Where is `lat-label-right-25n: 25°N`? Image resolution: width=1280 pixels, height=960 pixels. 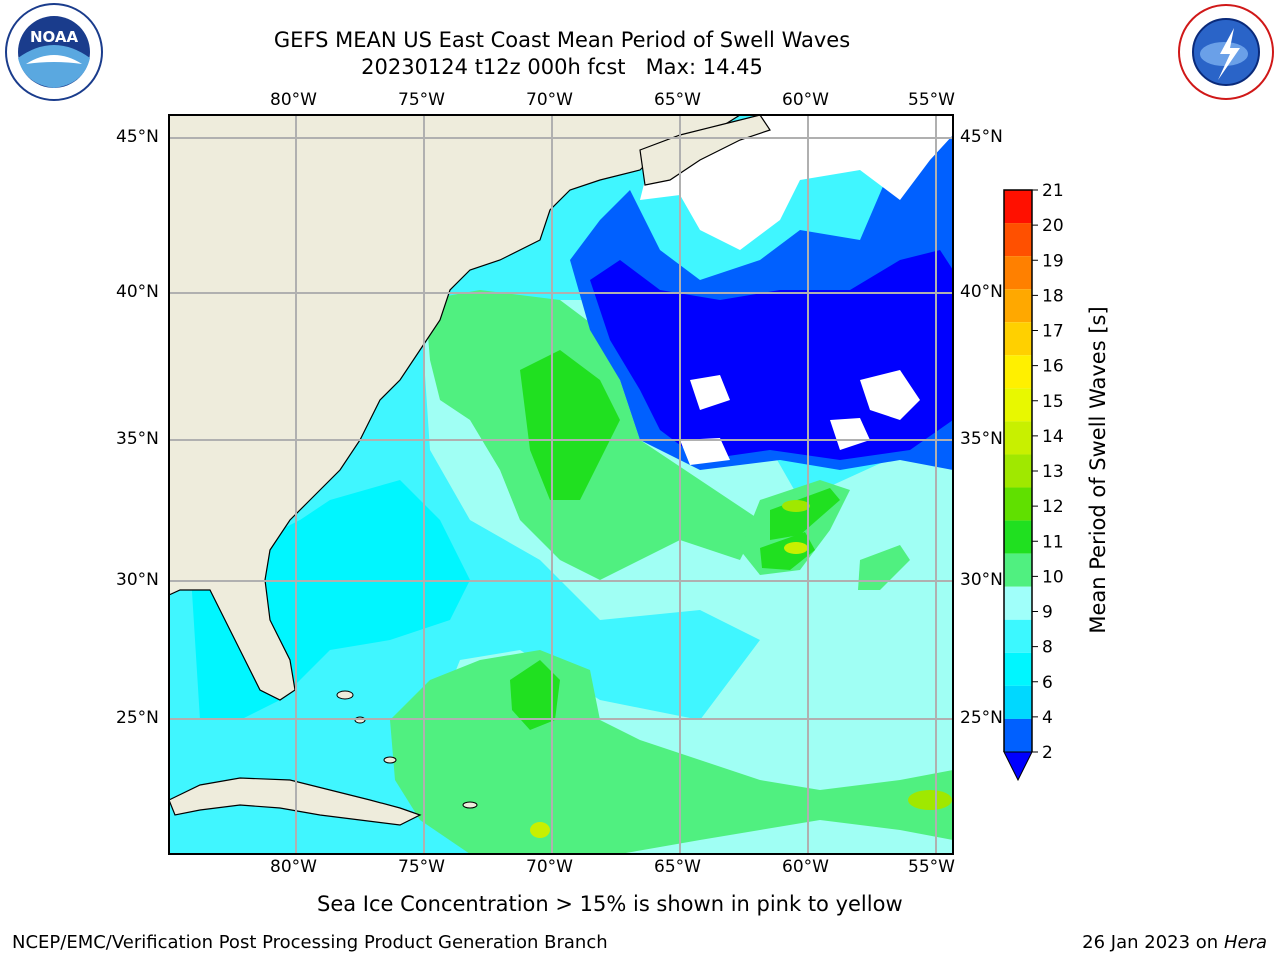
lat-label-right-25n: 25°N is located at coordinates (981, 718).